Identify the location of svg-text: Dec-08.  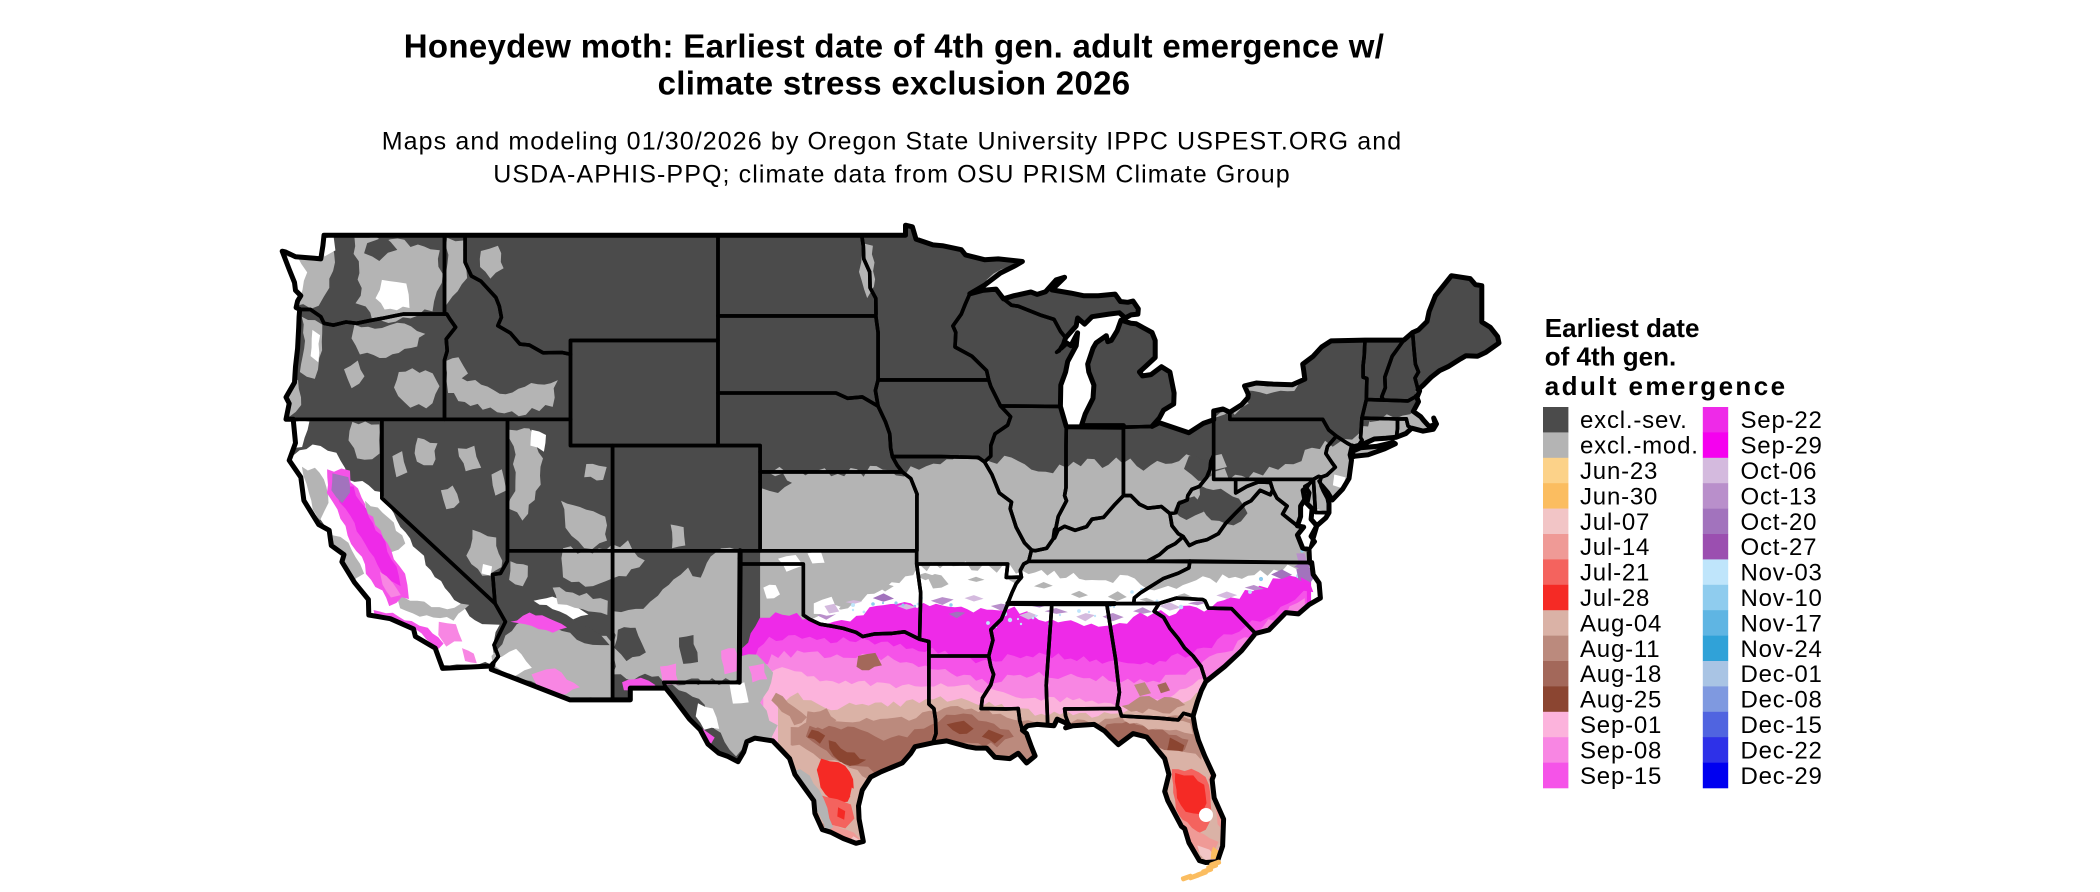
(1782, 700).